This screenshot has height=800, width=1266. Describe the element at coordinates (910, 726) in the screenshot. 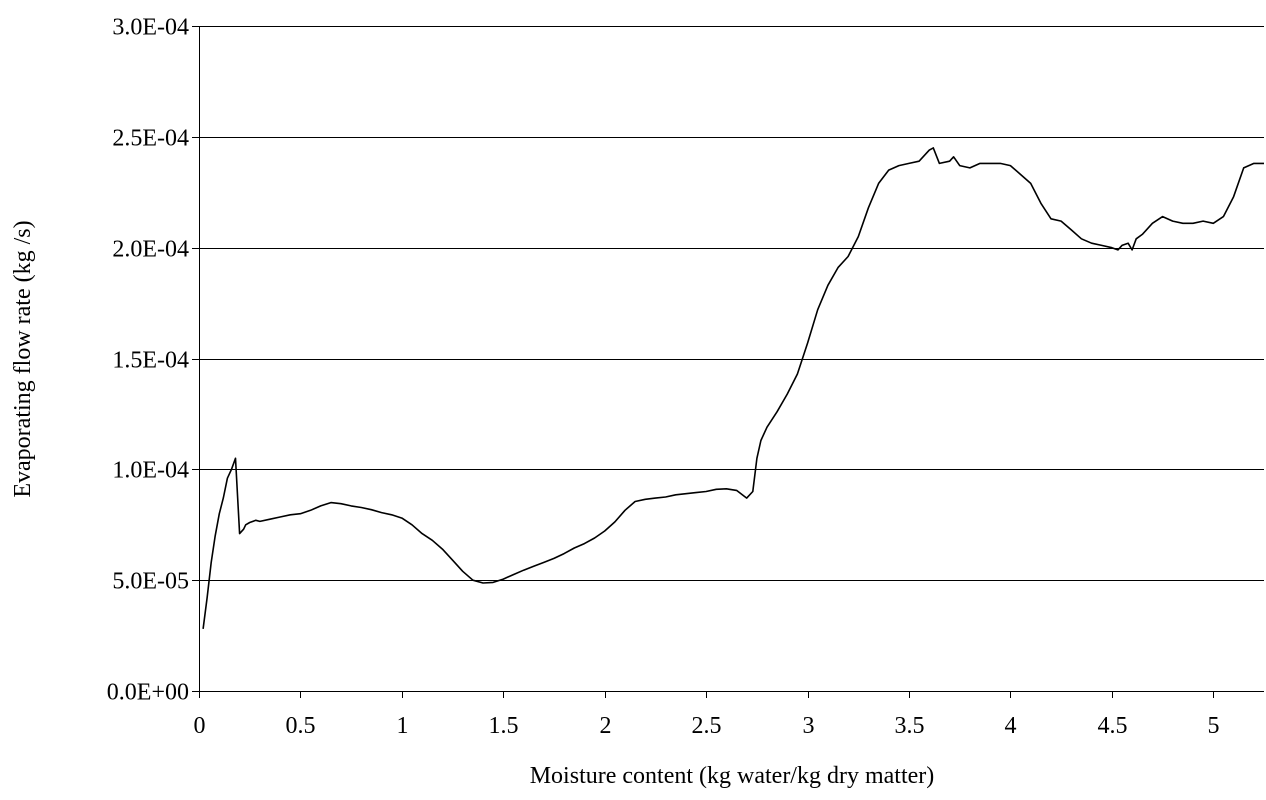

I see `x-tick-label-7: 3.5` at that location.